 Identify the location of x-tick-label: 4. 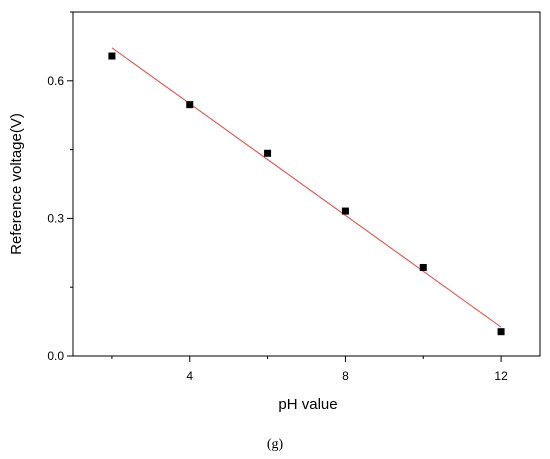
(189, 376).